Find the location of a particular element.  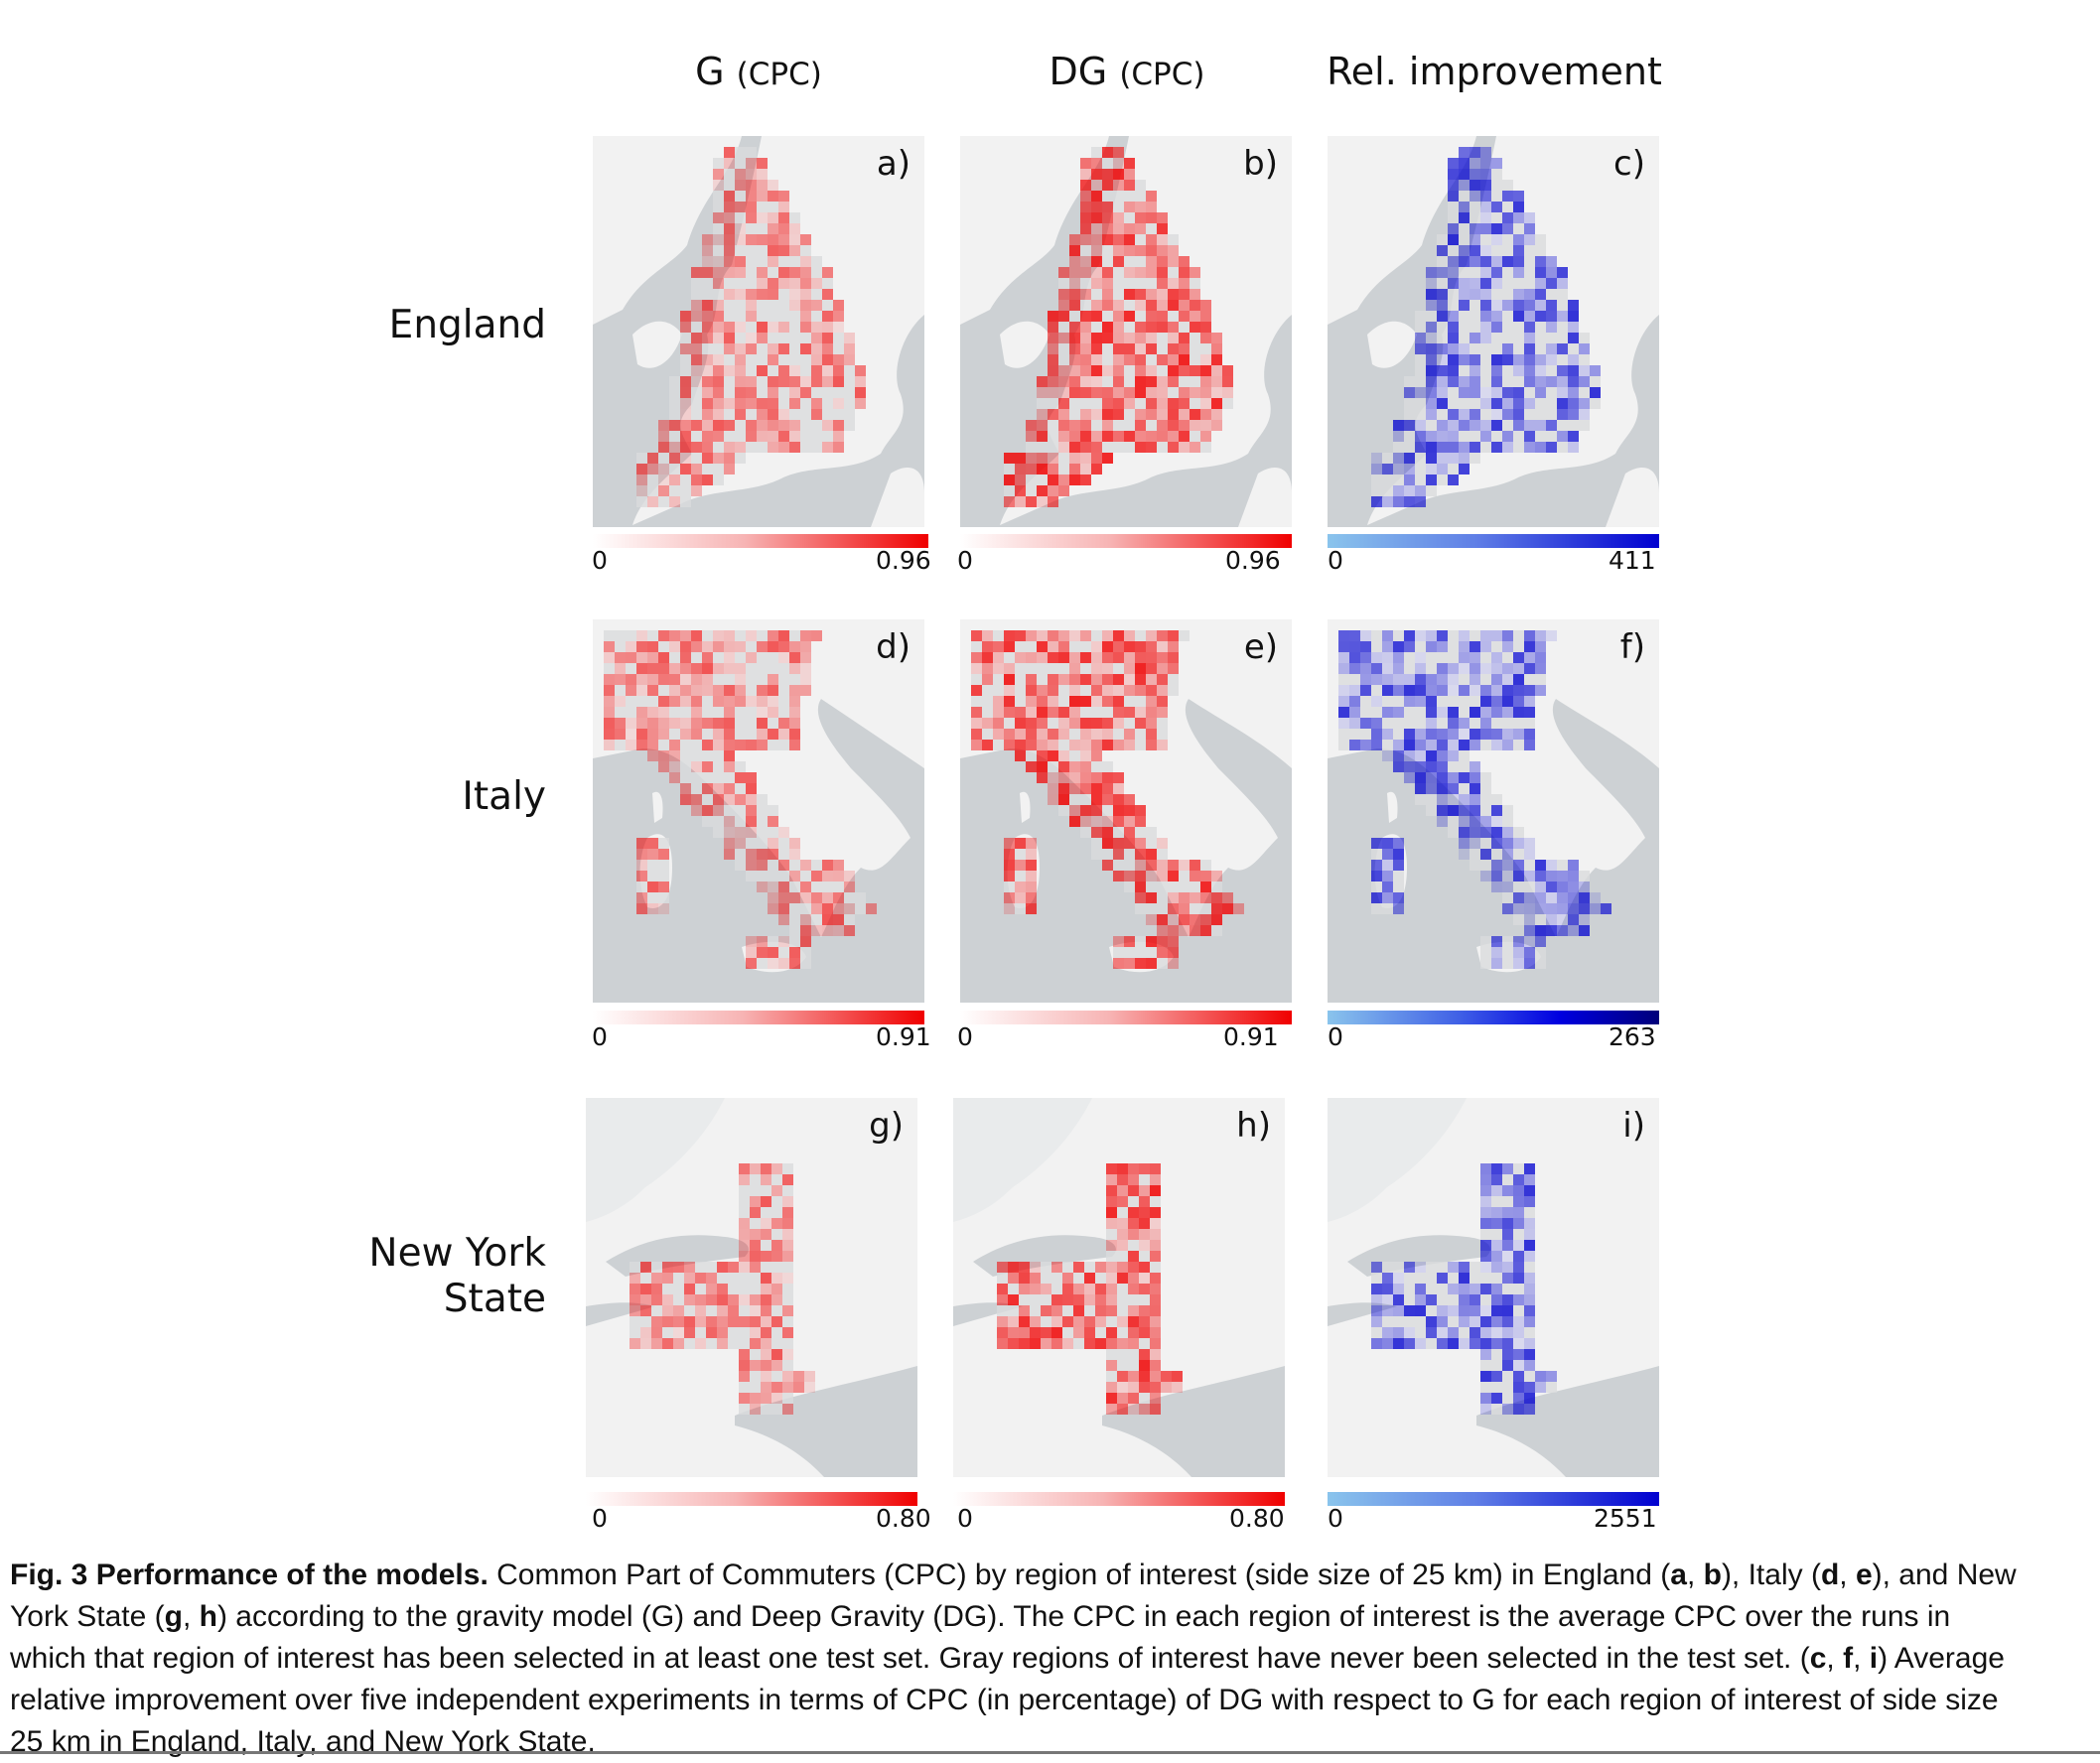

panel-label-a: a) is located at coordinates (893, 164).